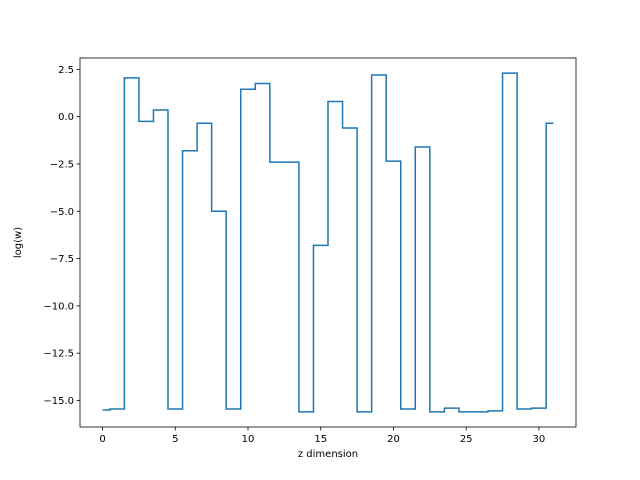  I want to click on y-tick-label: −2.5, so click(62, 164).